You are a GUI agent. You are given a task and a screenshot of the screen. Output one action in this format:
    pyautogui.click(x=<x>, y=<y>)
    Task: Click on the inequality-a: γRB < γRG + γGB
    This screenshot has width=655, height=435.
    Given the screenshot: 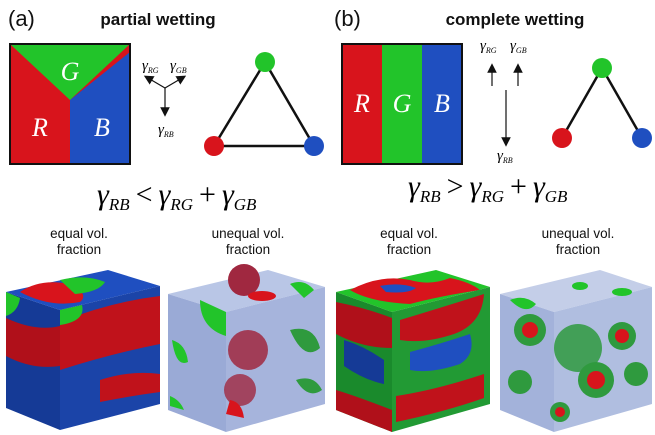 What is the action you would take?
    pyautogui.click(x=177, y=196)
    